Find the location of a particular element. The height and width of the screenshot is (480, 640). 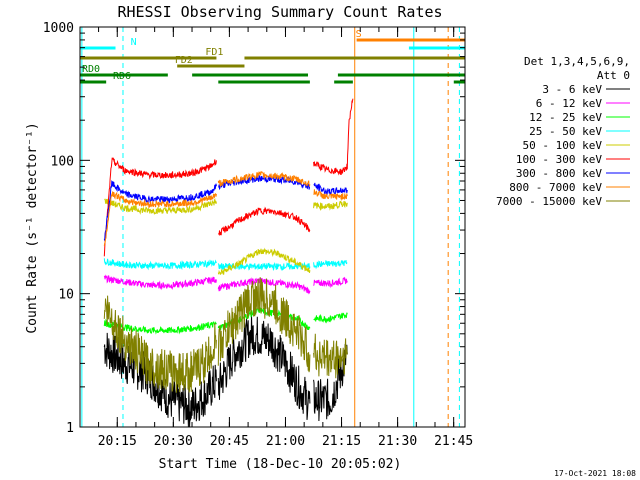

legend-label-0: 3 - 6 keV is located at coordinates (572, 89).